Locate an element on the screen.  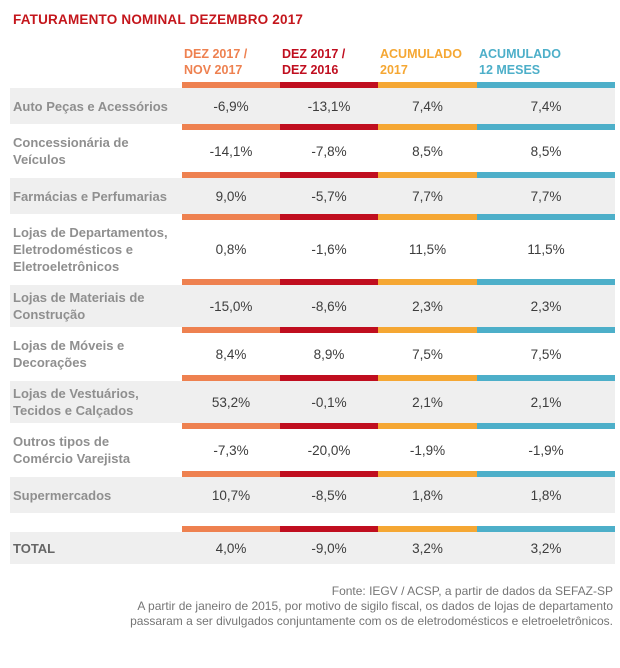
column-header-line2: DEZ 2016 is located at coordinates (310, 70).